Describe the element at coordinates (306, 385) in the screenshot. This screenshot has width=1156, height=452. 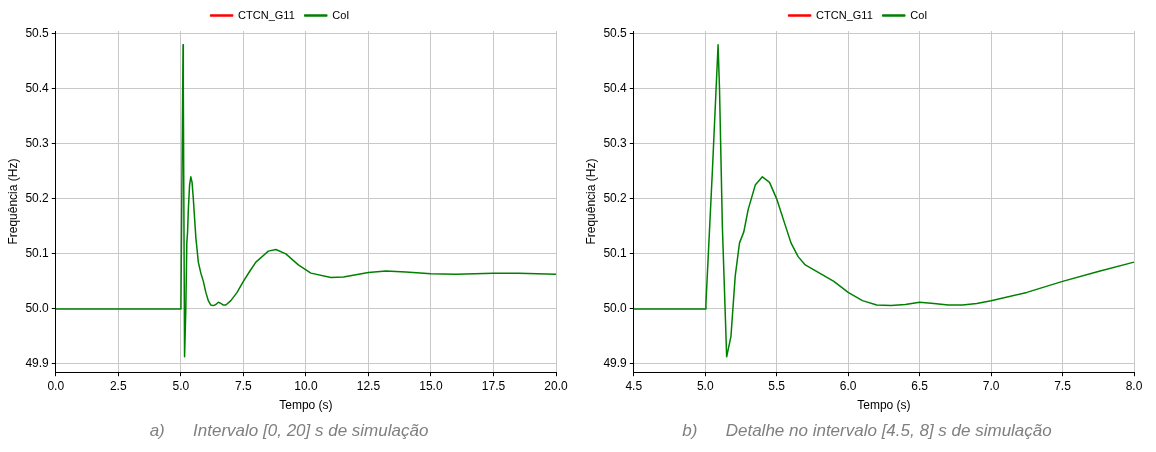
I see `x-tick-label: 10.0` at that location.